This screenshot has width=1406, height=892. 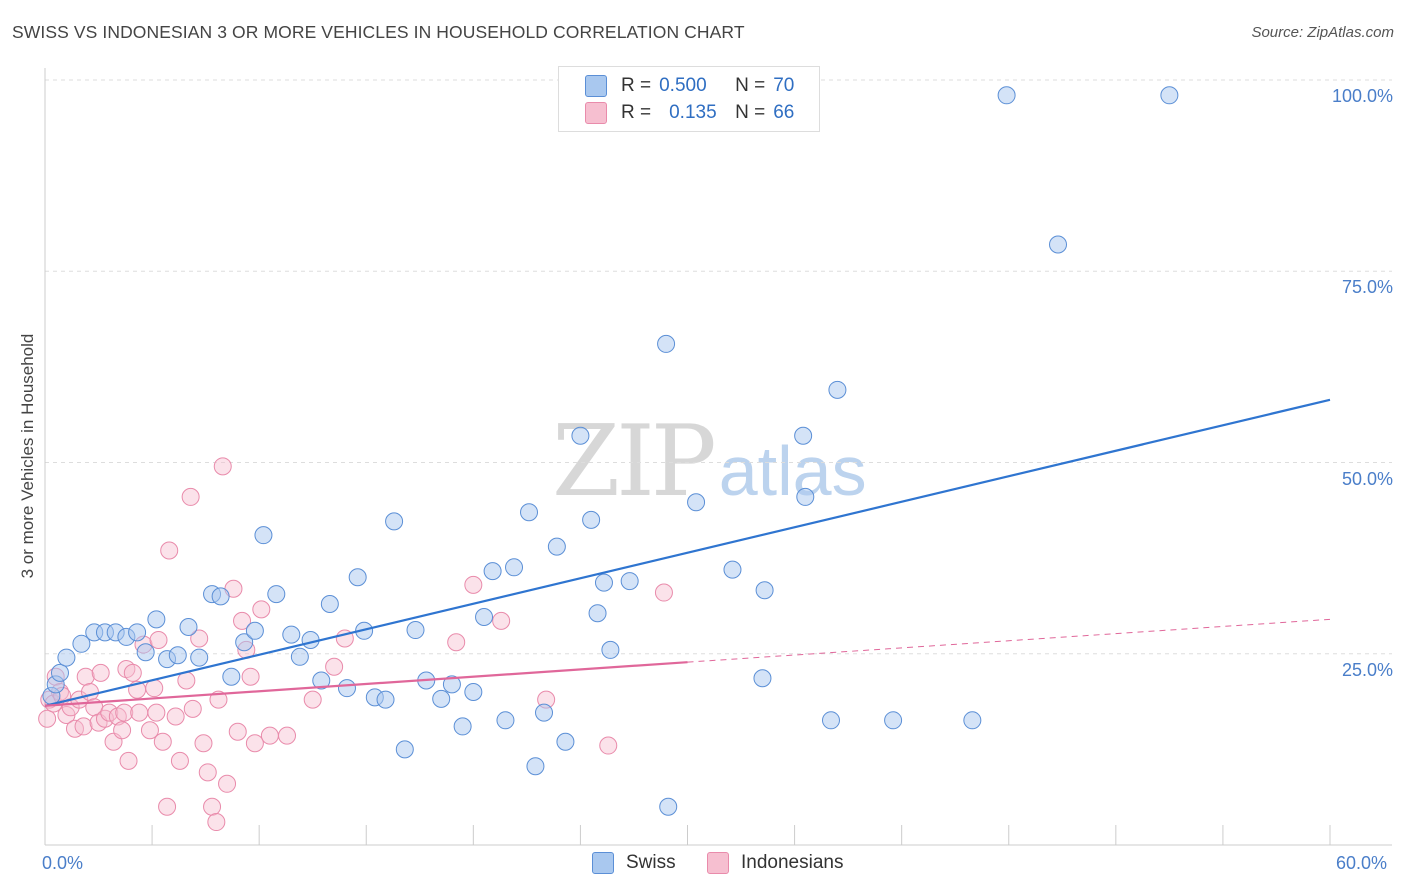 What do you see at coordinates (1009, 640) in the screenshot?
I see `indonesians-trend-extension` at bounding box center [1009, 640].